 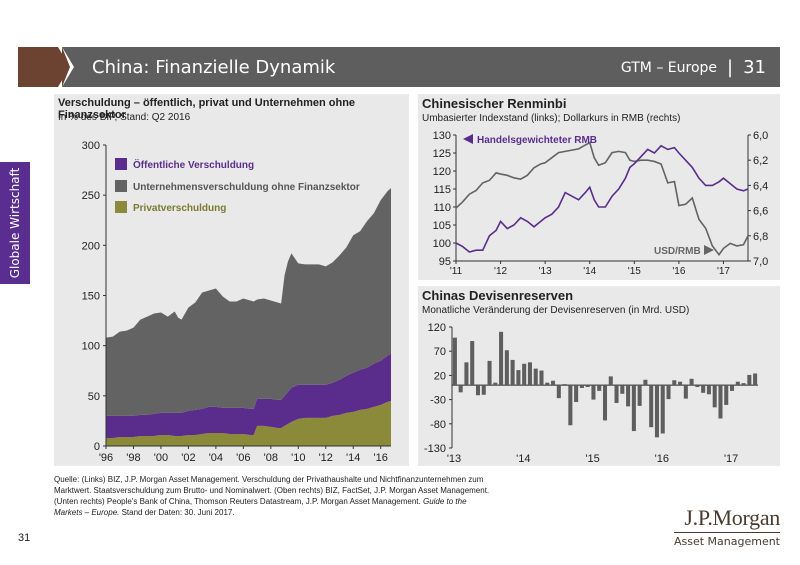 I want to click on usd-annotation: USD/RMB, so click(x=677, y=251).